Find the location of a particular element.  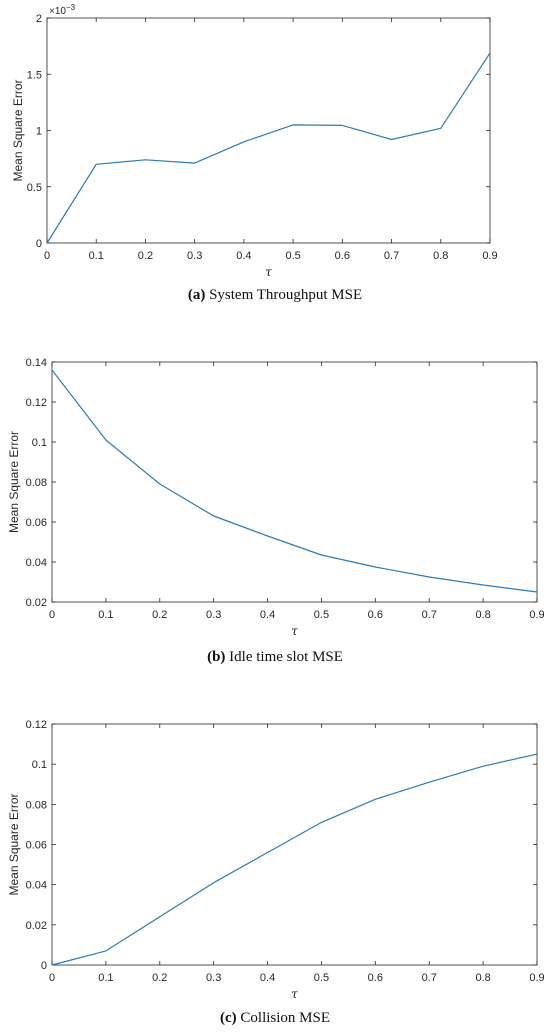

y-tick-label: 0.14 is located at coordinates (36, 363).